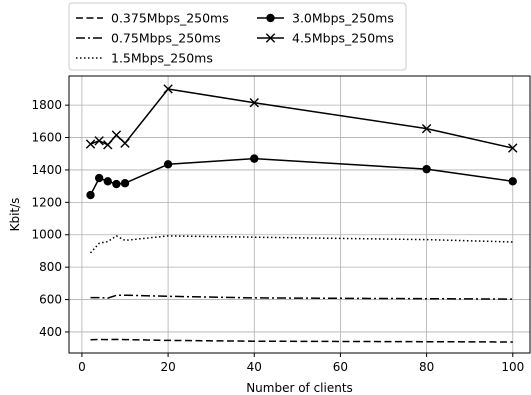 The image size is (531, 395). What do you see at coordinates (301, 363) in the screenshot?
I see `x-axis-ticks: 0 20 40 60 80 100` at bounding box center [301, 363].